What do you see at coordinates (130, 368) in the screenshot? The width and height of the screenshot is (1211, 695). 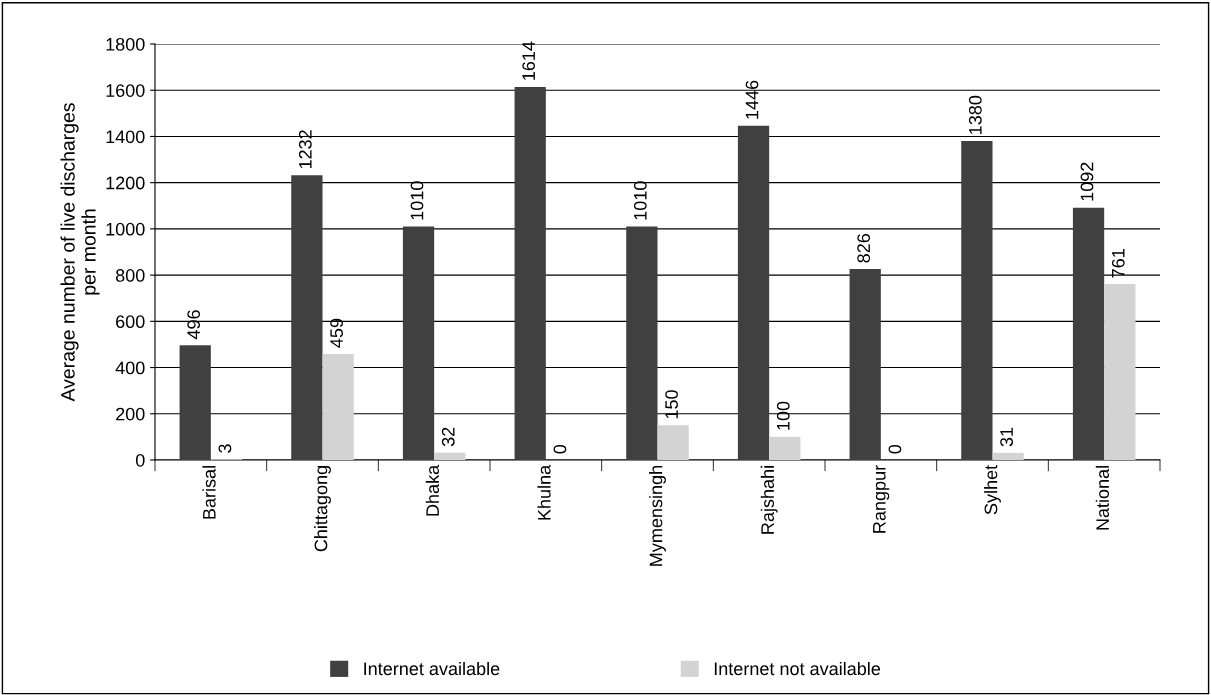 I see `y-tick-label: 400` at bounding box center [130, 368].